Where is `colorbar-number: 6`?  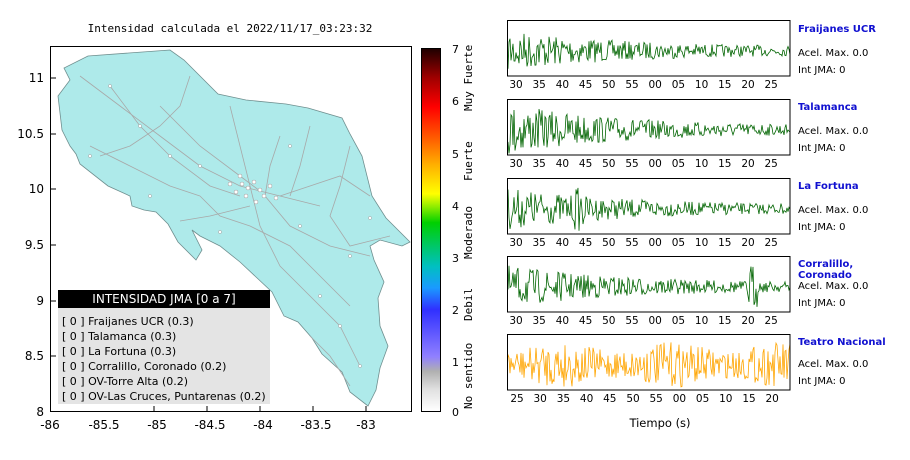 colorbar-number: 6 is located at coordinates (455, 101).